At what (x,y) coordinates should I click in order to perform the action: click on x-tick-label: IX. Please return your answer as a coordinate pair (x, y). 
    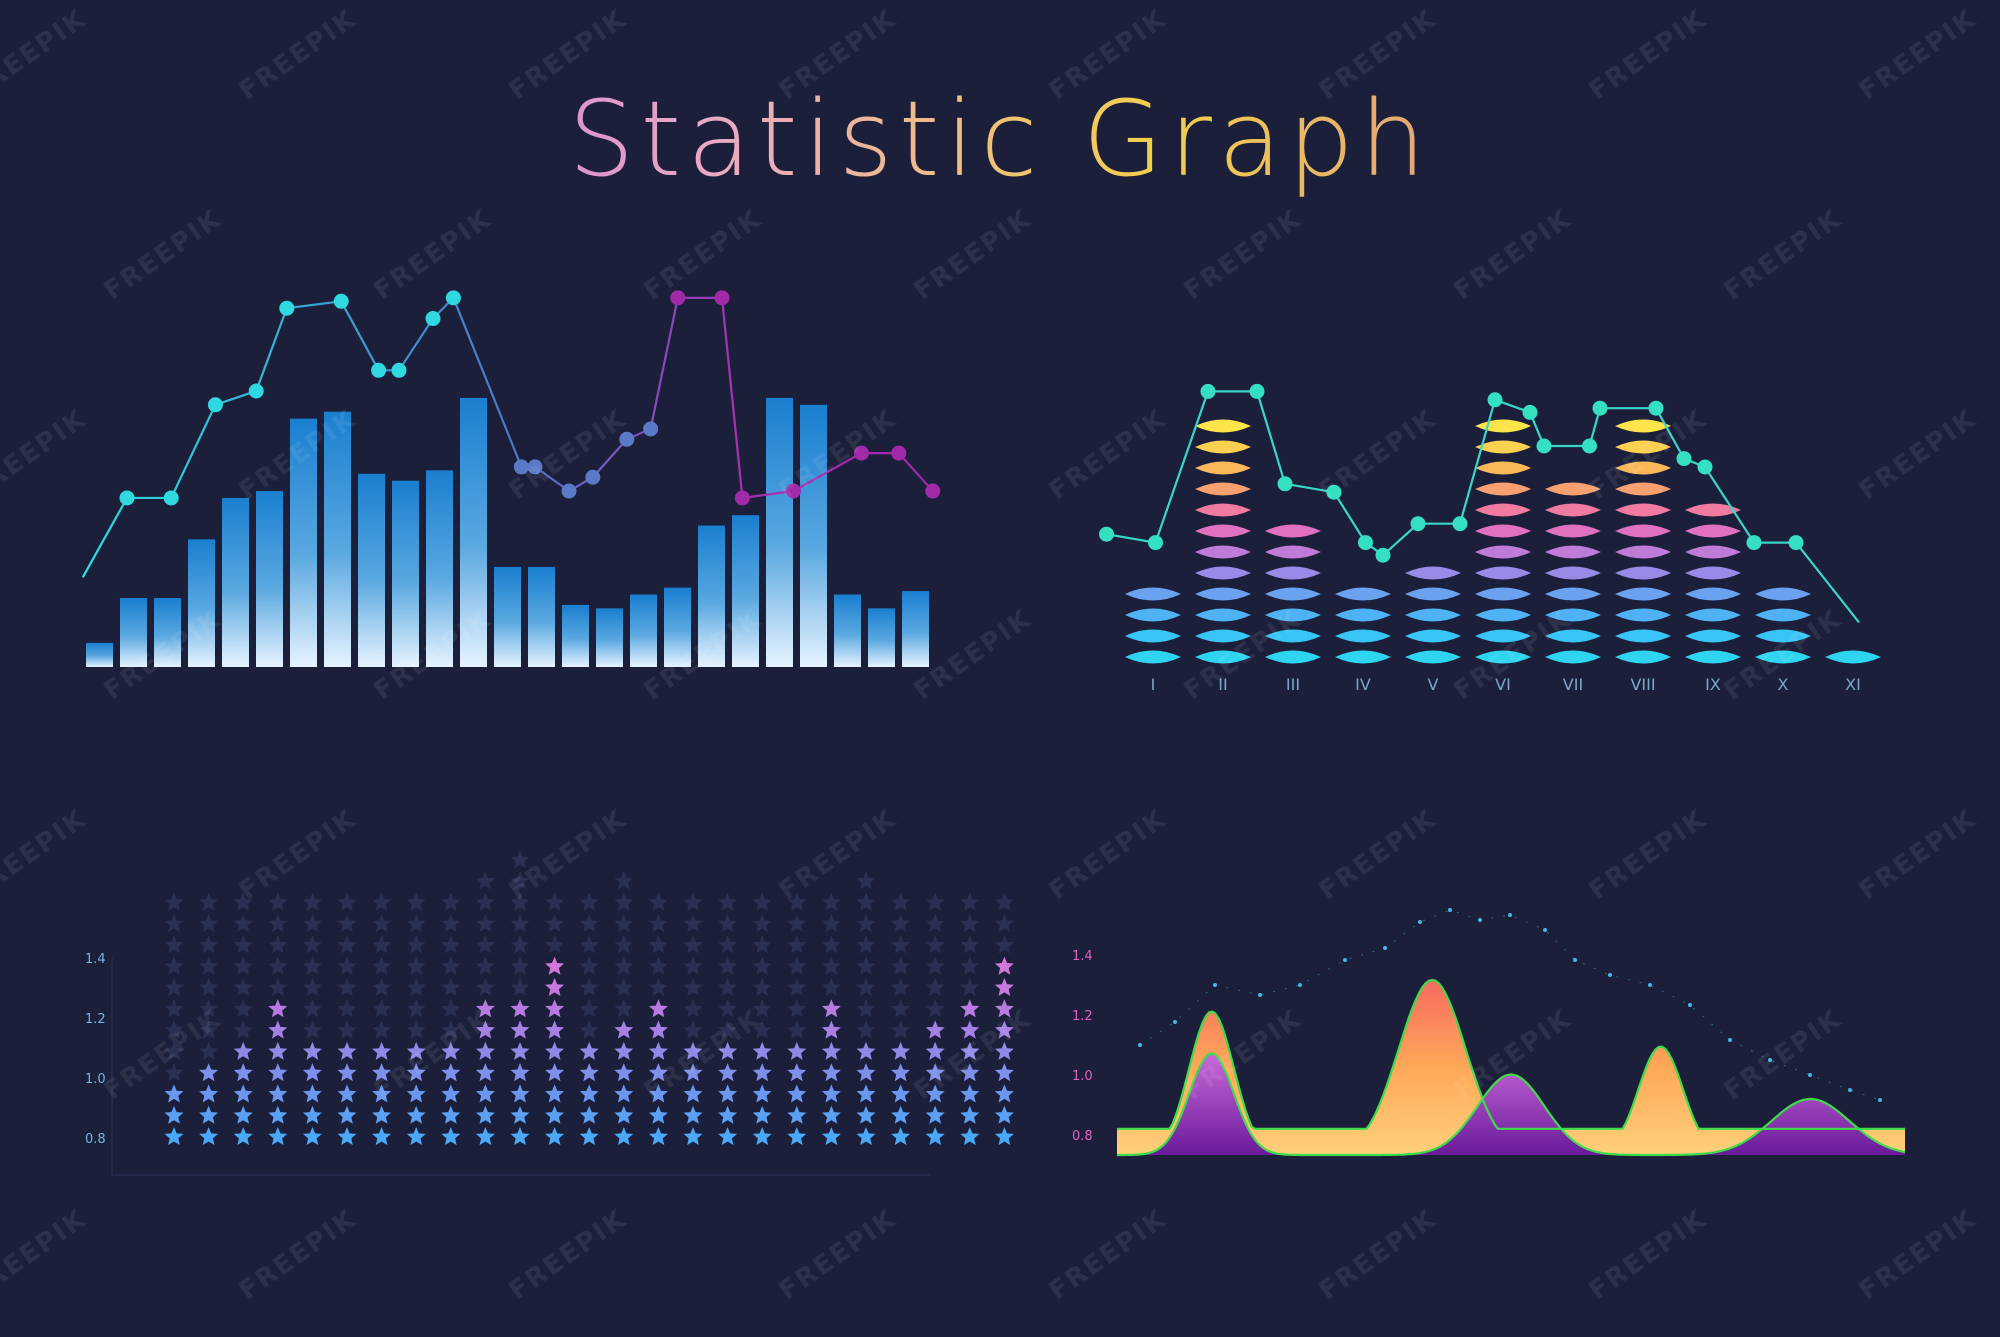
    Looking at the image, I should click on (1713, 684).